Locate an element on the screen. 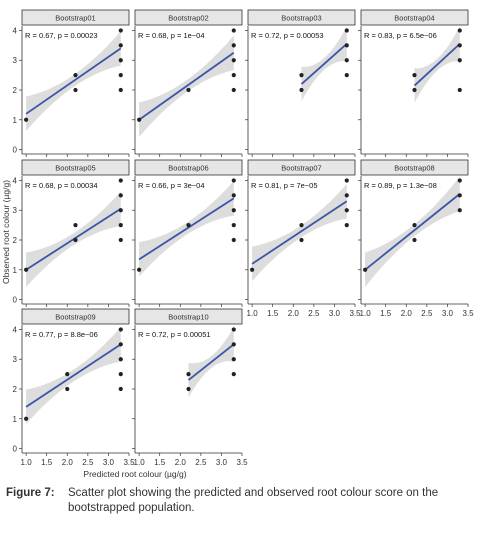  correlation-annotation: R = 0.81, p = 7e−05 is located at coordinates (284, 185).